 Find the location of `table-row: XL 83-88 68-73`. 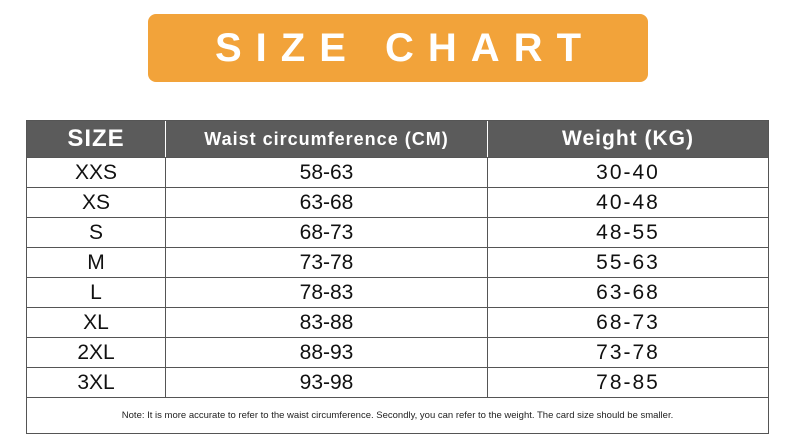

table-row: XL 83-88 68-73 is located at coordinates (397, 323).